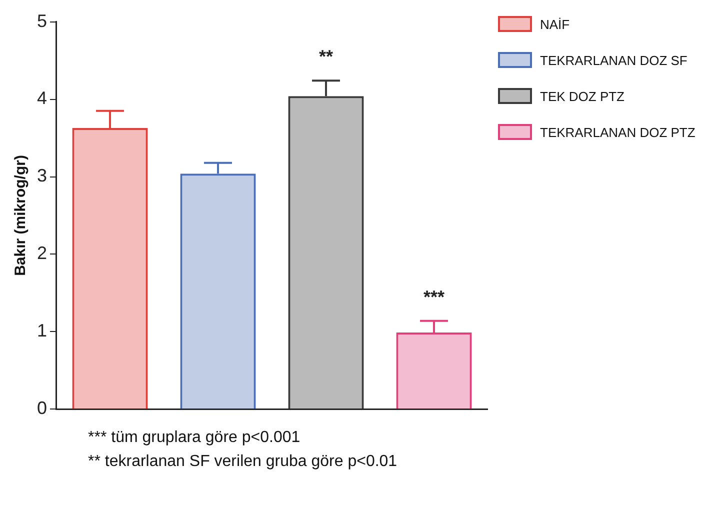 The width and height of the screenshot is (706, 505). I want to click on y-tick-label: 1, so click(42, 330).